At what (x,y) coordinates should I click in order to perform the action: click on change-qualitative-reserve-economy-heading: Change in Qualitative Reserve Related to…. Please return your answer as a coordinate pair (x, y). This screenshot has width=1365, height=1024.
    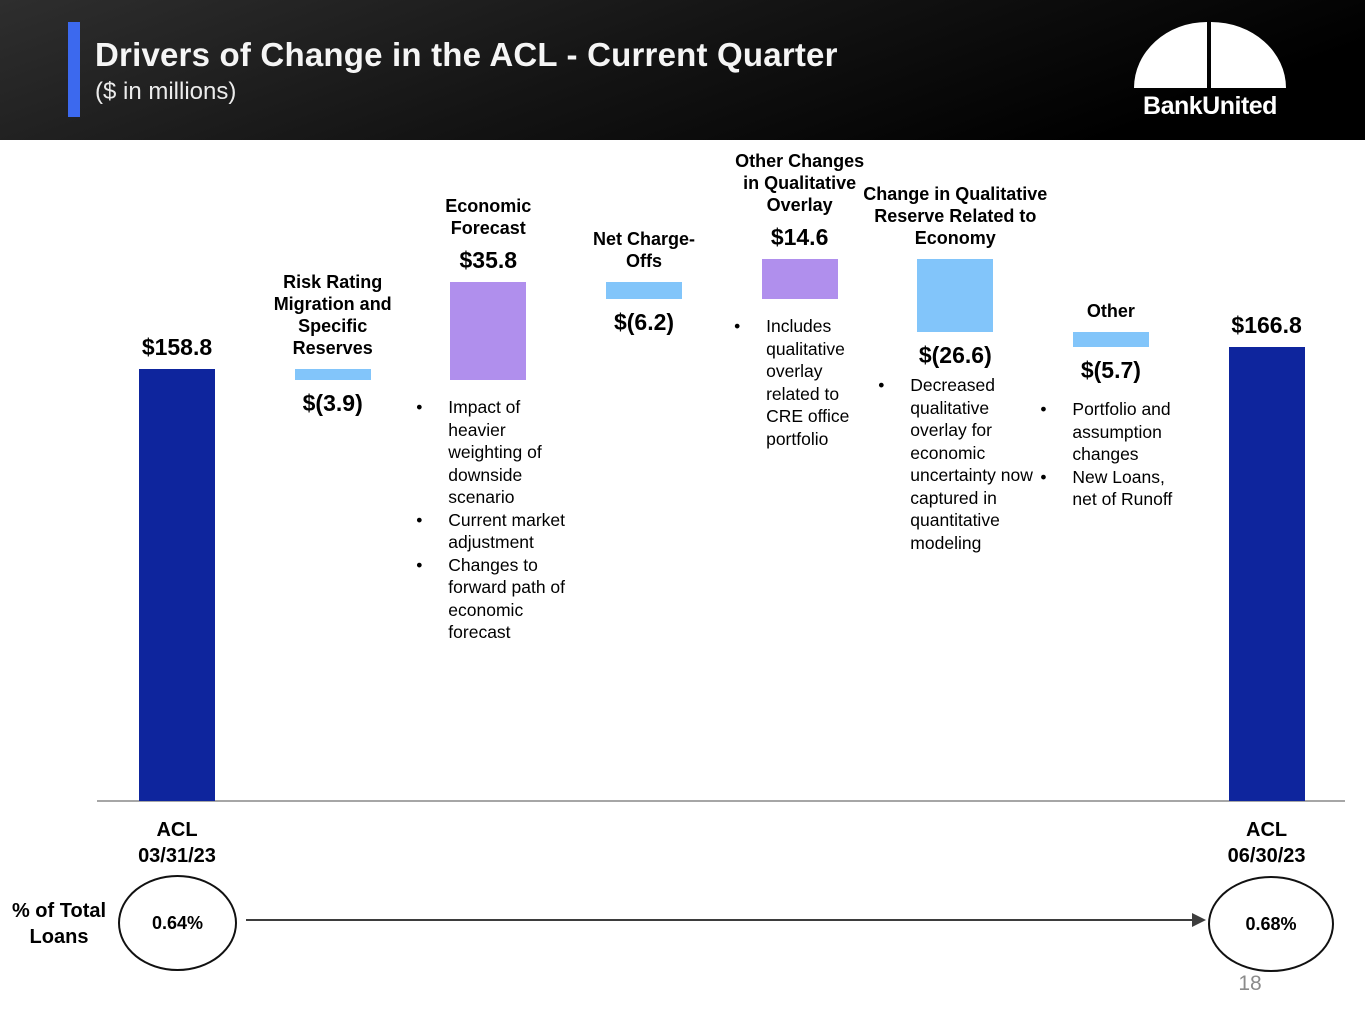
    Looking at the image, I should click on (955, 216).